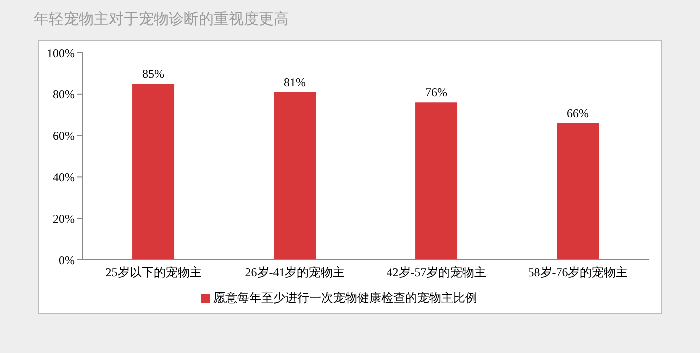  I want to click on x-tick-label: 26岁-41岁的宠物主, so click(295, 273).